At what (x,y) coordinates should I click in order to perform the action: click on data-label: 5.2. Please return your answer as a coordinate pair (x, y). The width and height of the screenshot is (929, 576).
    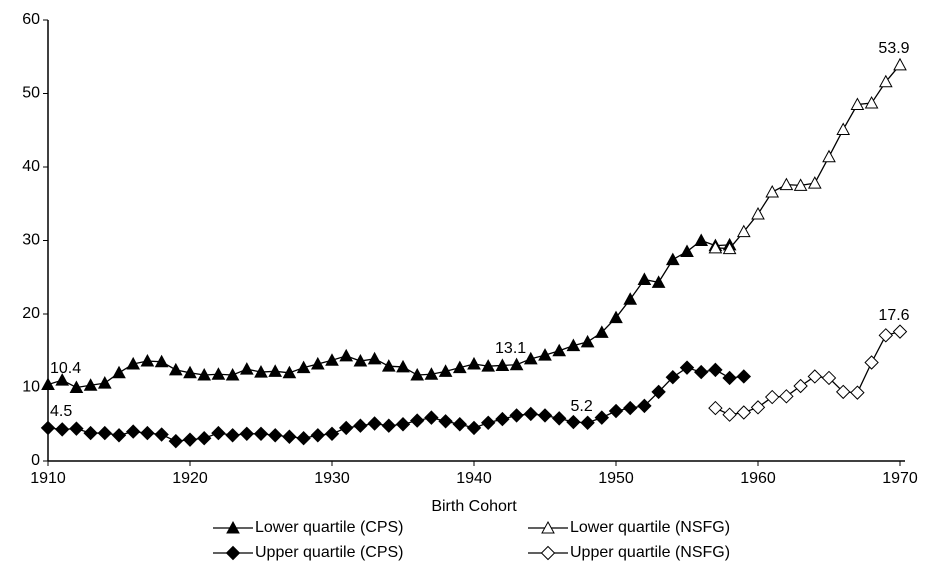
    Looking at the image, I should click on (581, 406).